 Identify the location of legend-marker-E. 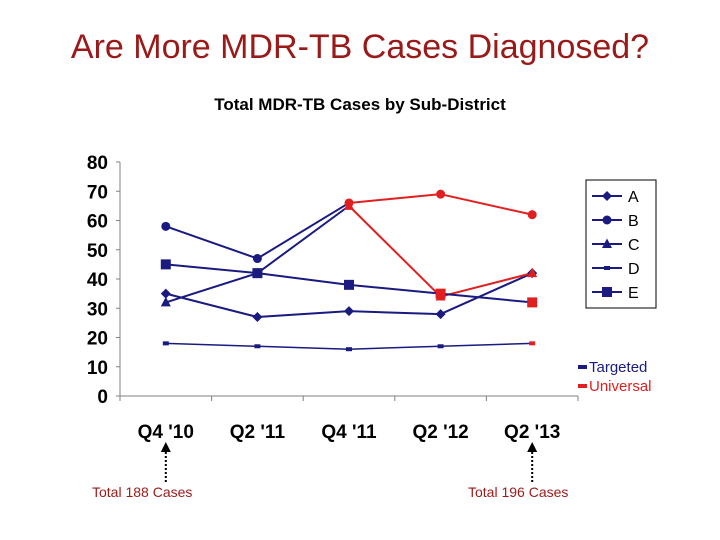
(607, 292).